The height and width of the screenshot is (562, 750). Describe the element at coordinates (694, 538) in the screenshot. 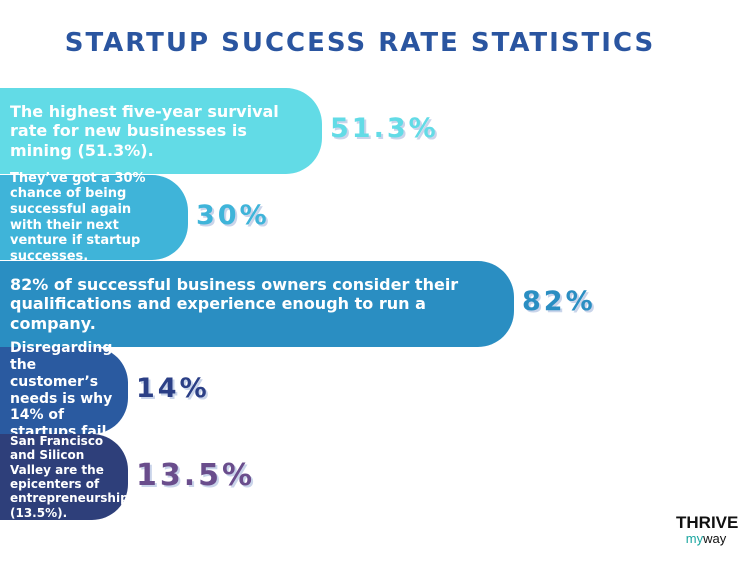

I see `logo-my-text: my` at that location.